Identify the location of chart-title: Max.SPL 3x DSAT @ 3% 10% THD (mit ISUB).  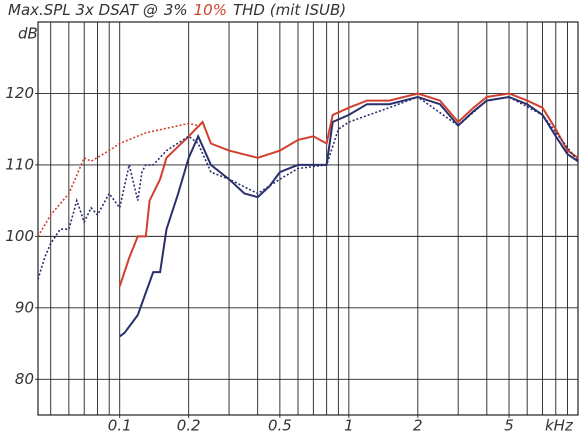
(177, 10).